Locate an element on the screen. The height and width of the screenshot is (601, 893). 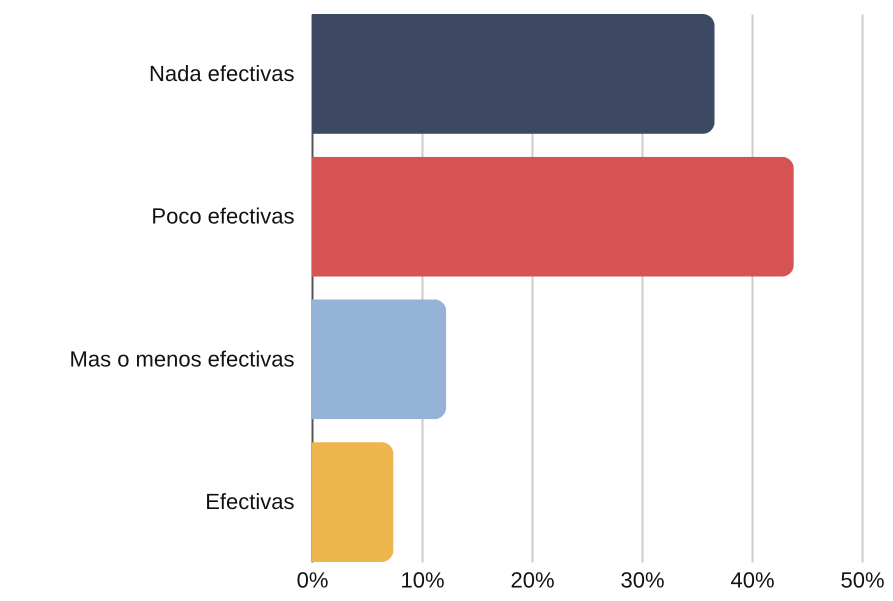
x-tick-label: 30% is located at coordinates (642, 580).